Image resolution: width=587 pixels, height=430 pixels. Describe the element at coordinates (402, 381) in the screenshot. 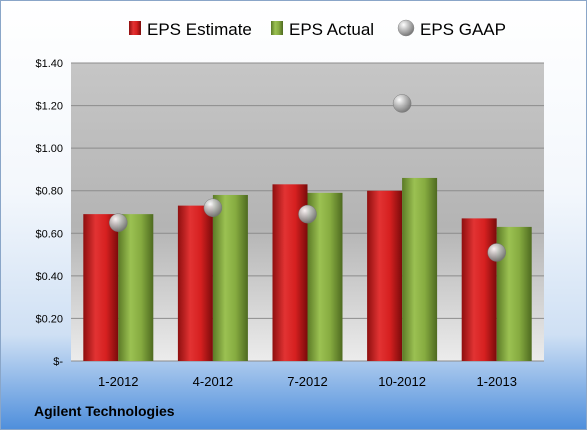

I see `x-tick-label: 10-2012` at that location.